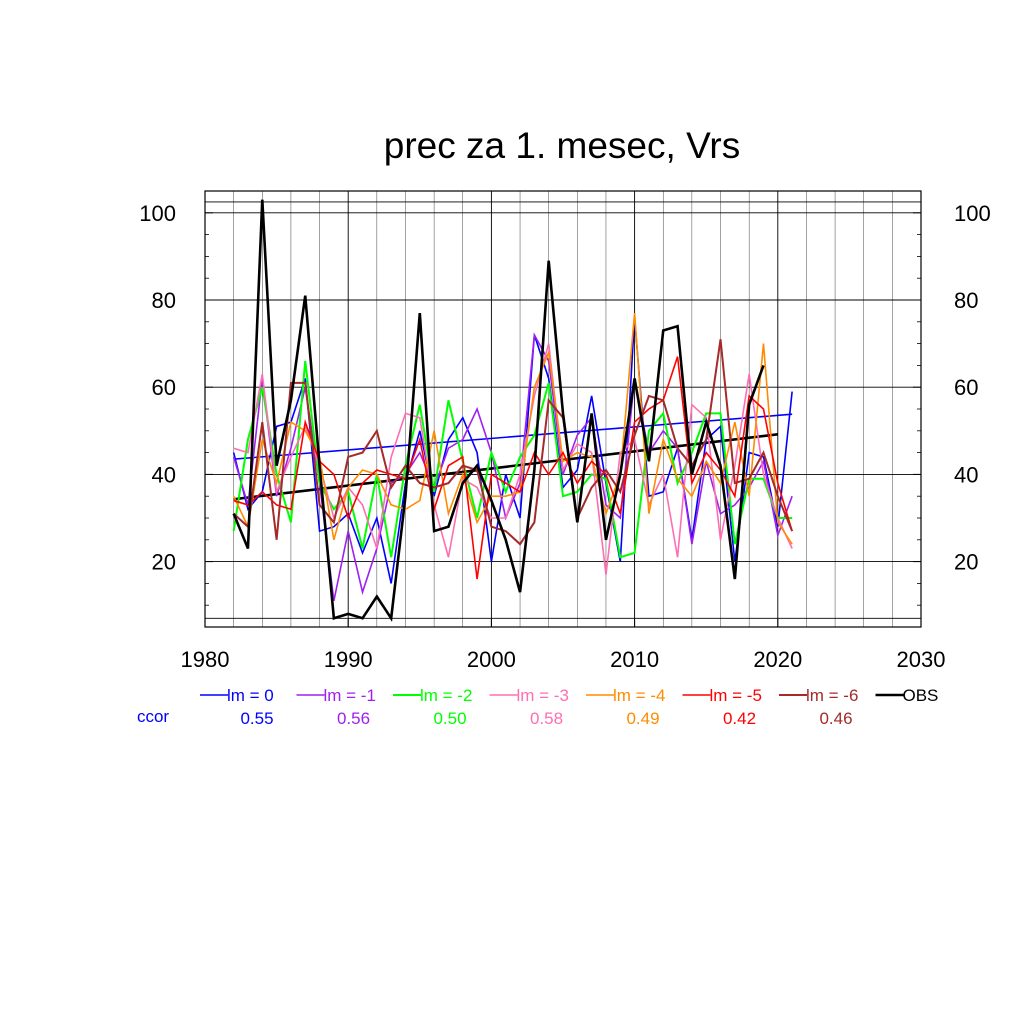 This screenshot has width=1024, height=1024. I want to click on ccor-label: ccor, so click(153, 716).